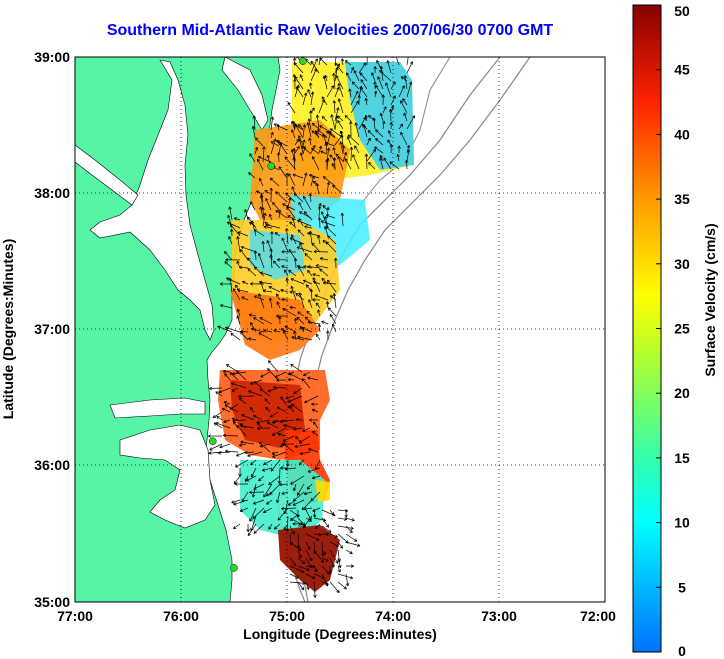 Image resolution: width=724 pixels, height=659 pixels. I want to click on chesapeake-bay, so click(152, 200).